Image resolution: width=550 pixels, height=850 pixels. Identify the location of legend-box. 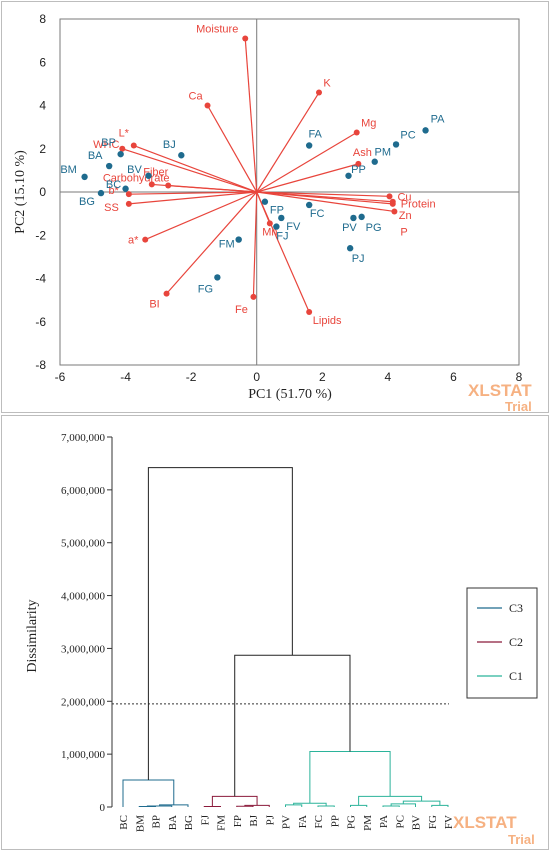
(502, 643).